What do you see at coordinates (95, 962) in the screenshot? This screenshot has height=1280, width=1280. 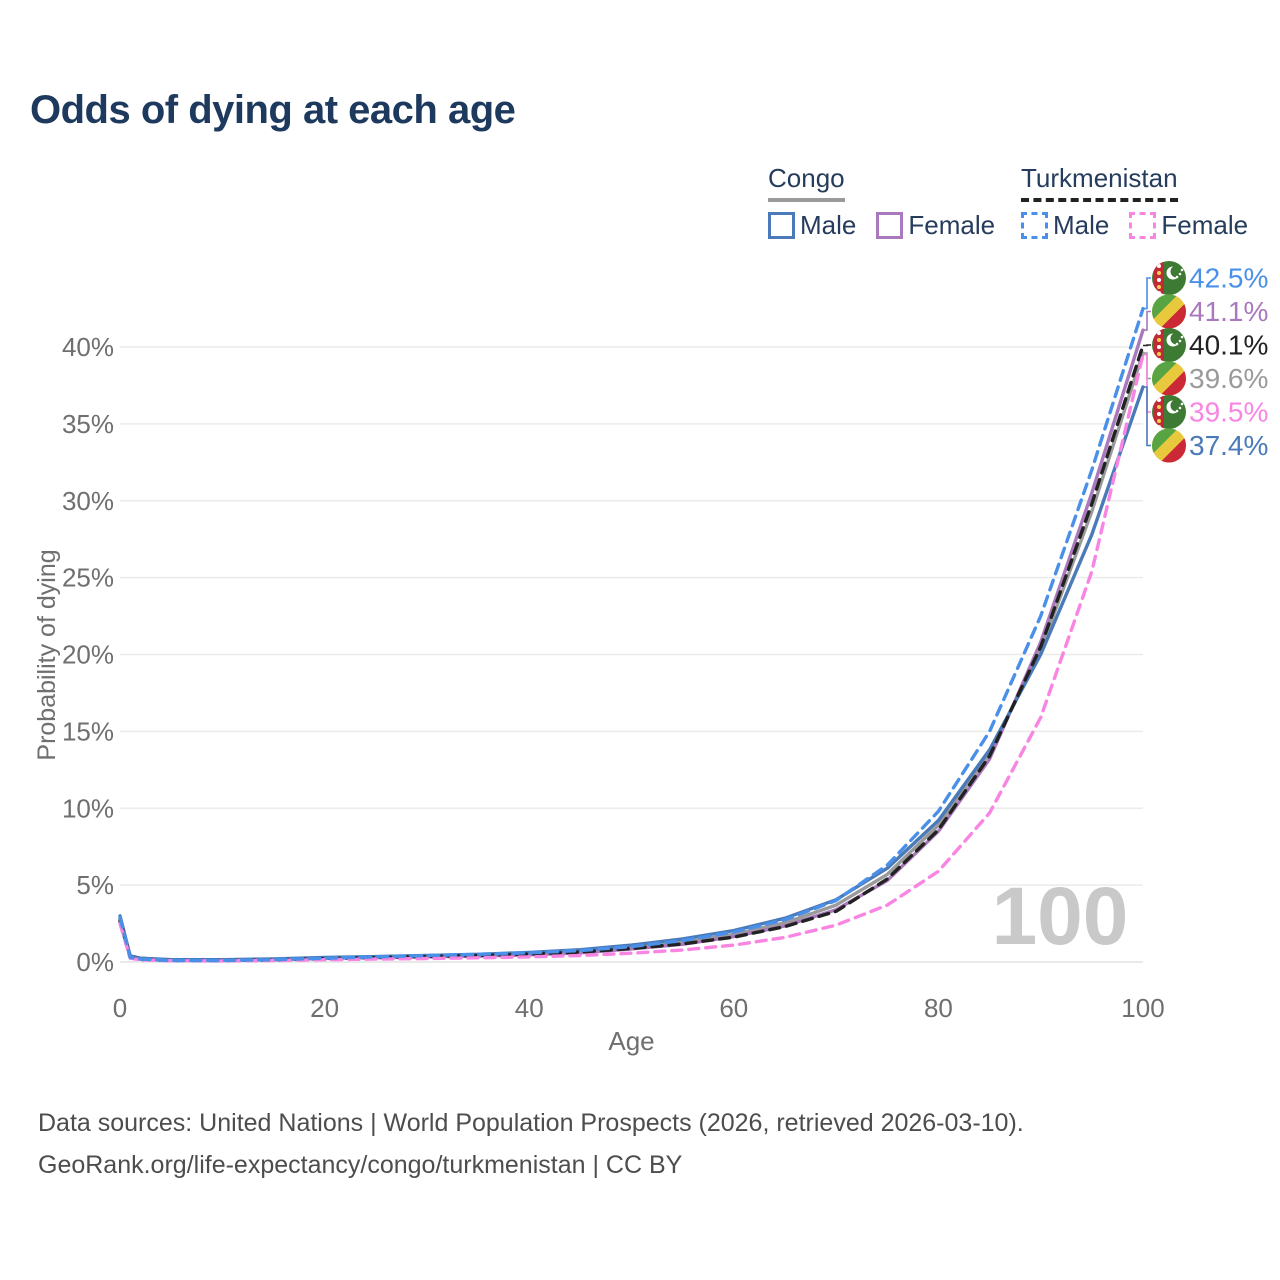 I see `y-tick-0: 0%` at bounding box center [95, 962].